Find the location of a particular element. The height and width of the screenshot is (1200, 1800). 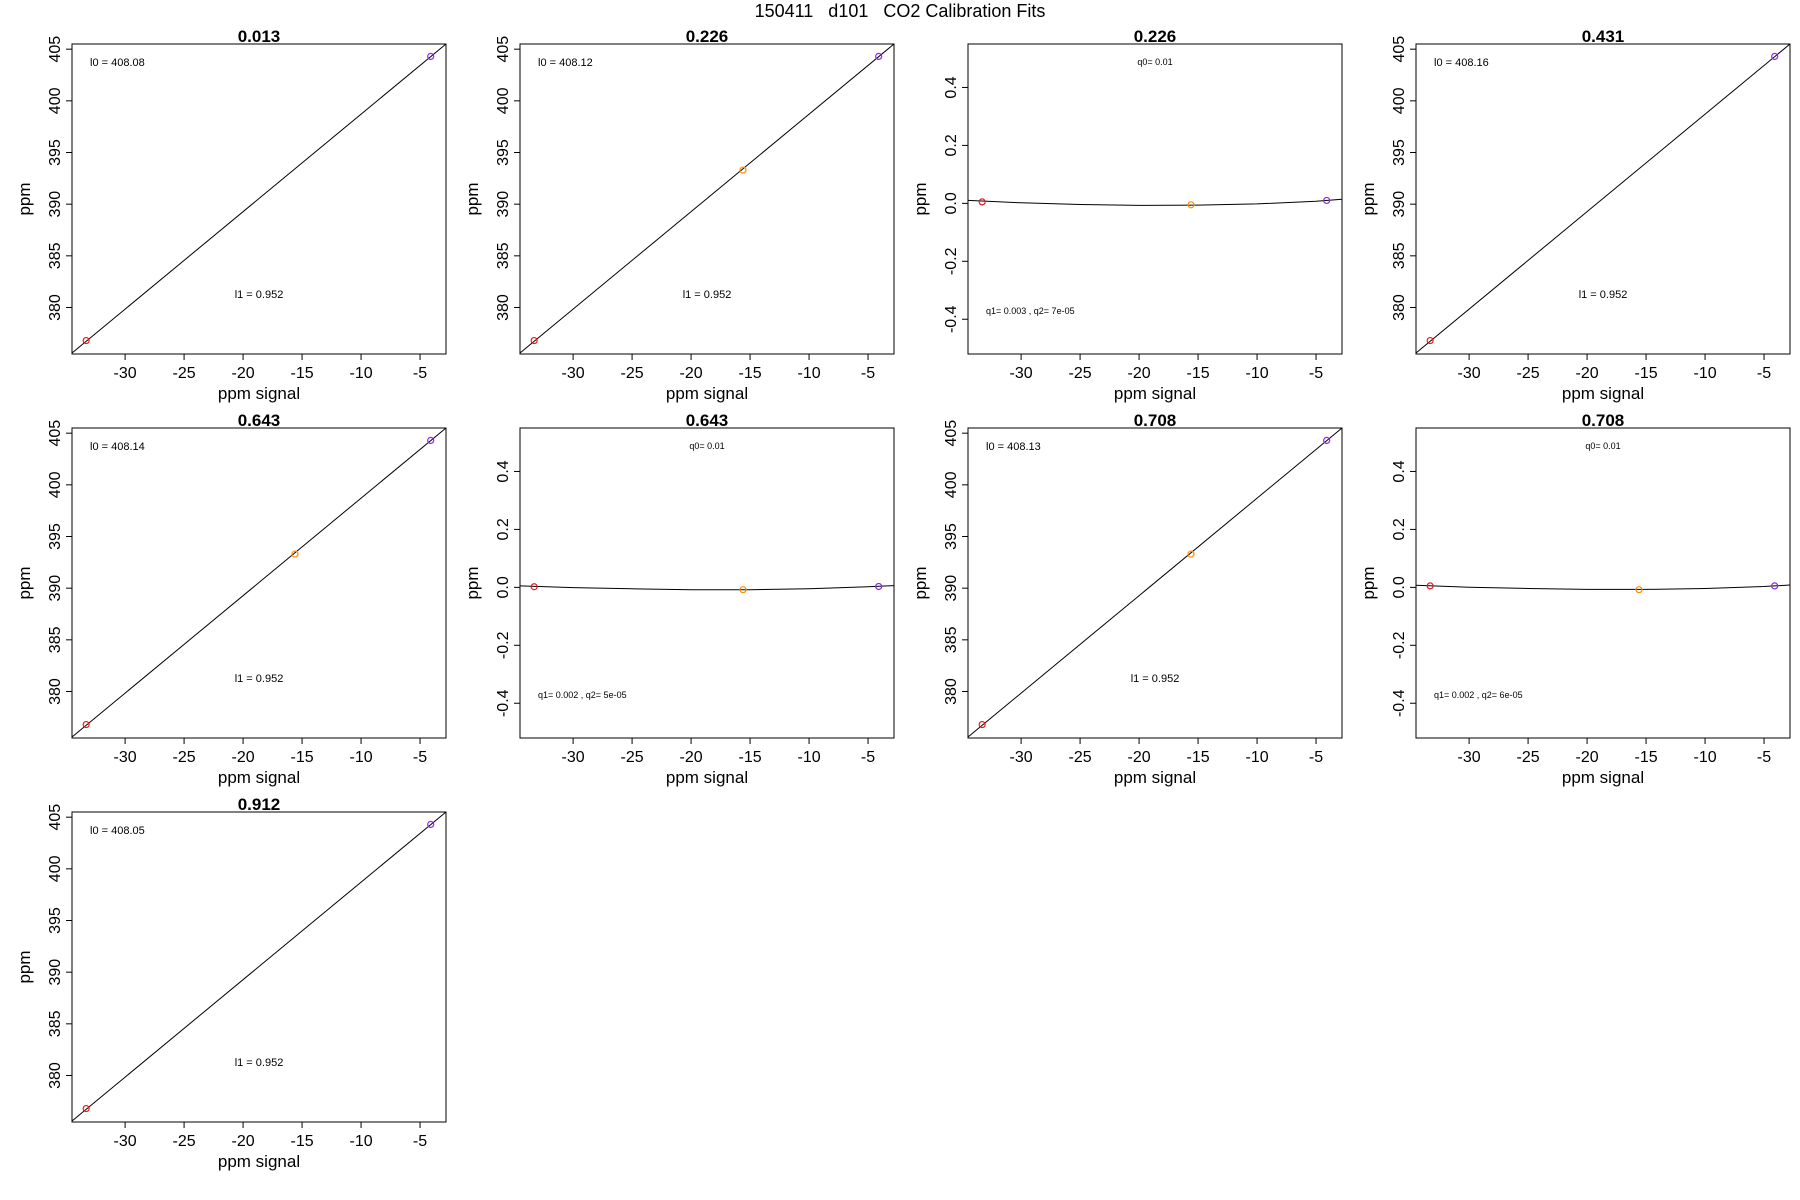

panel-1-y-tick-label: 390 is located at coordinates (55, 204).